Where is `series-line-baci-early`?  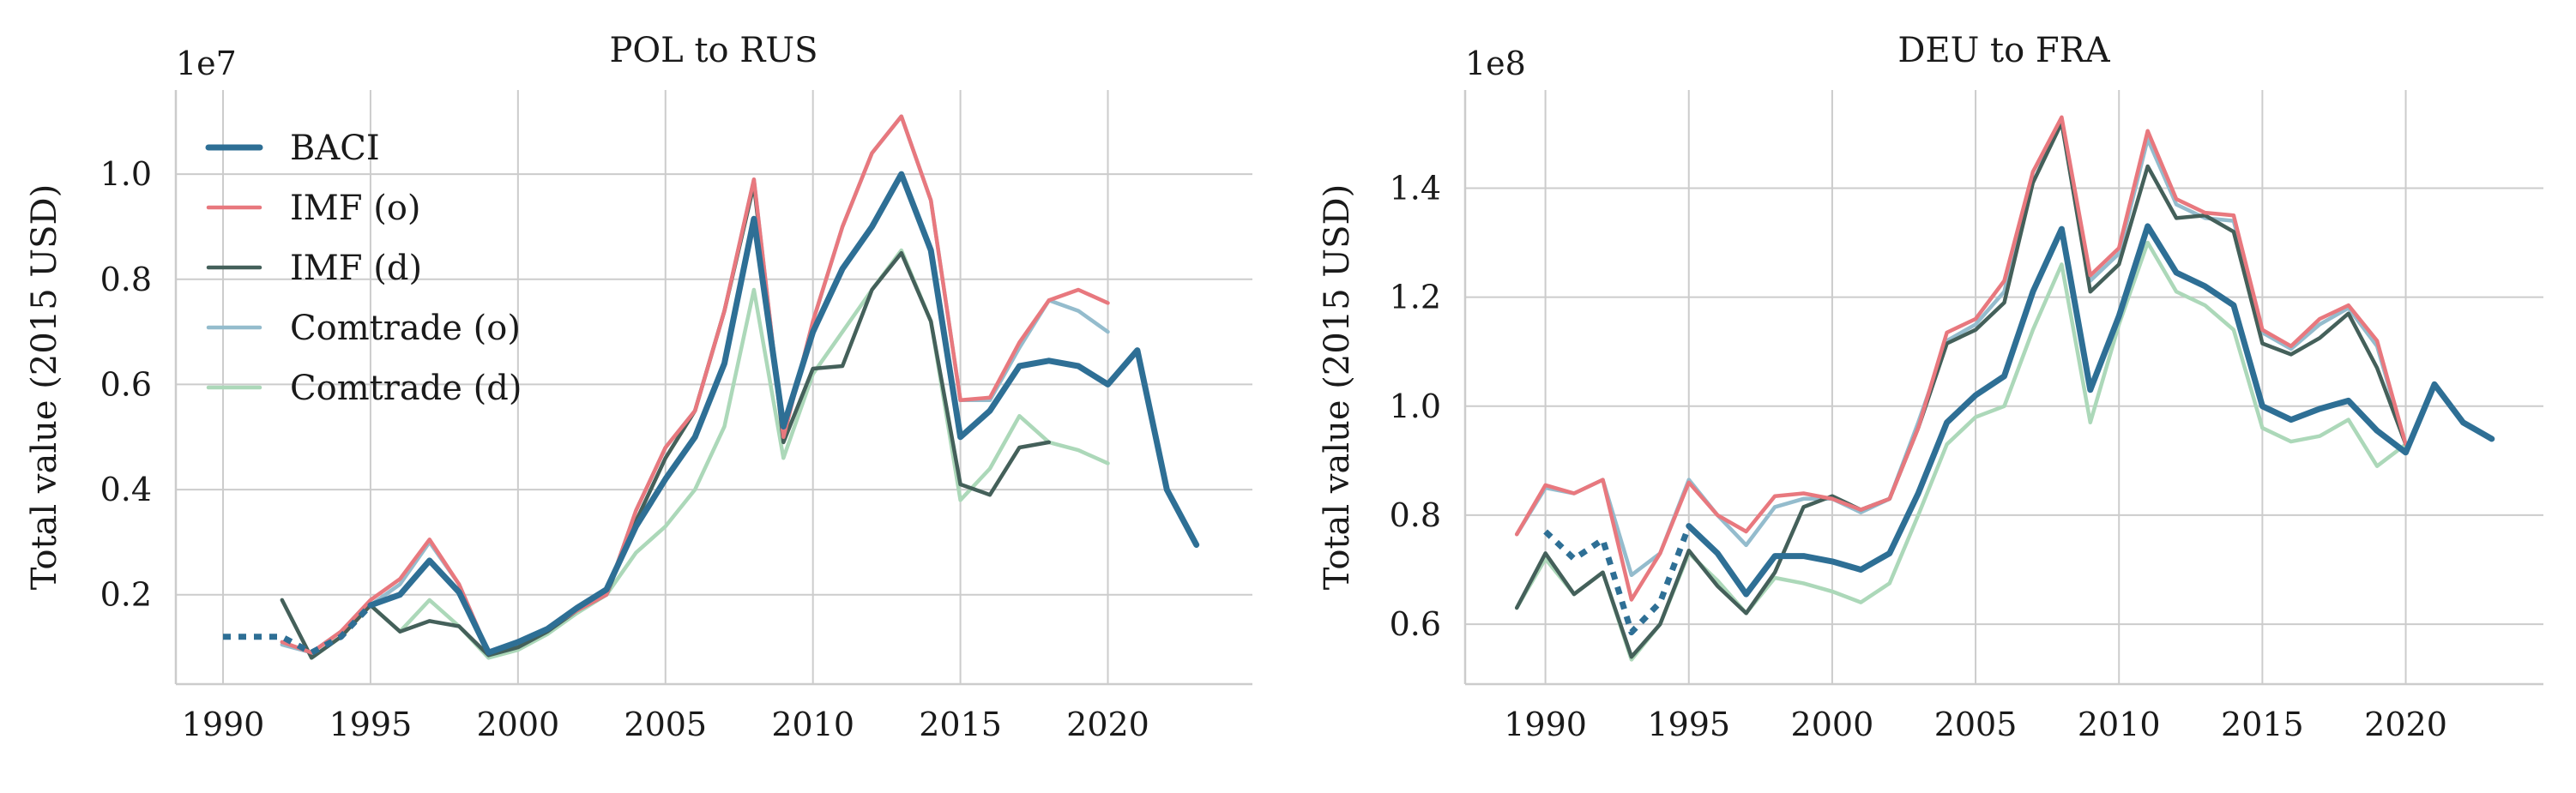 series-line-baci-early is located at coordinates (1617, 581).